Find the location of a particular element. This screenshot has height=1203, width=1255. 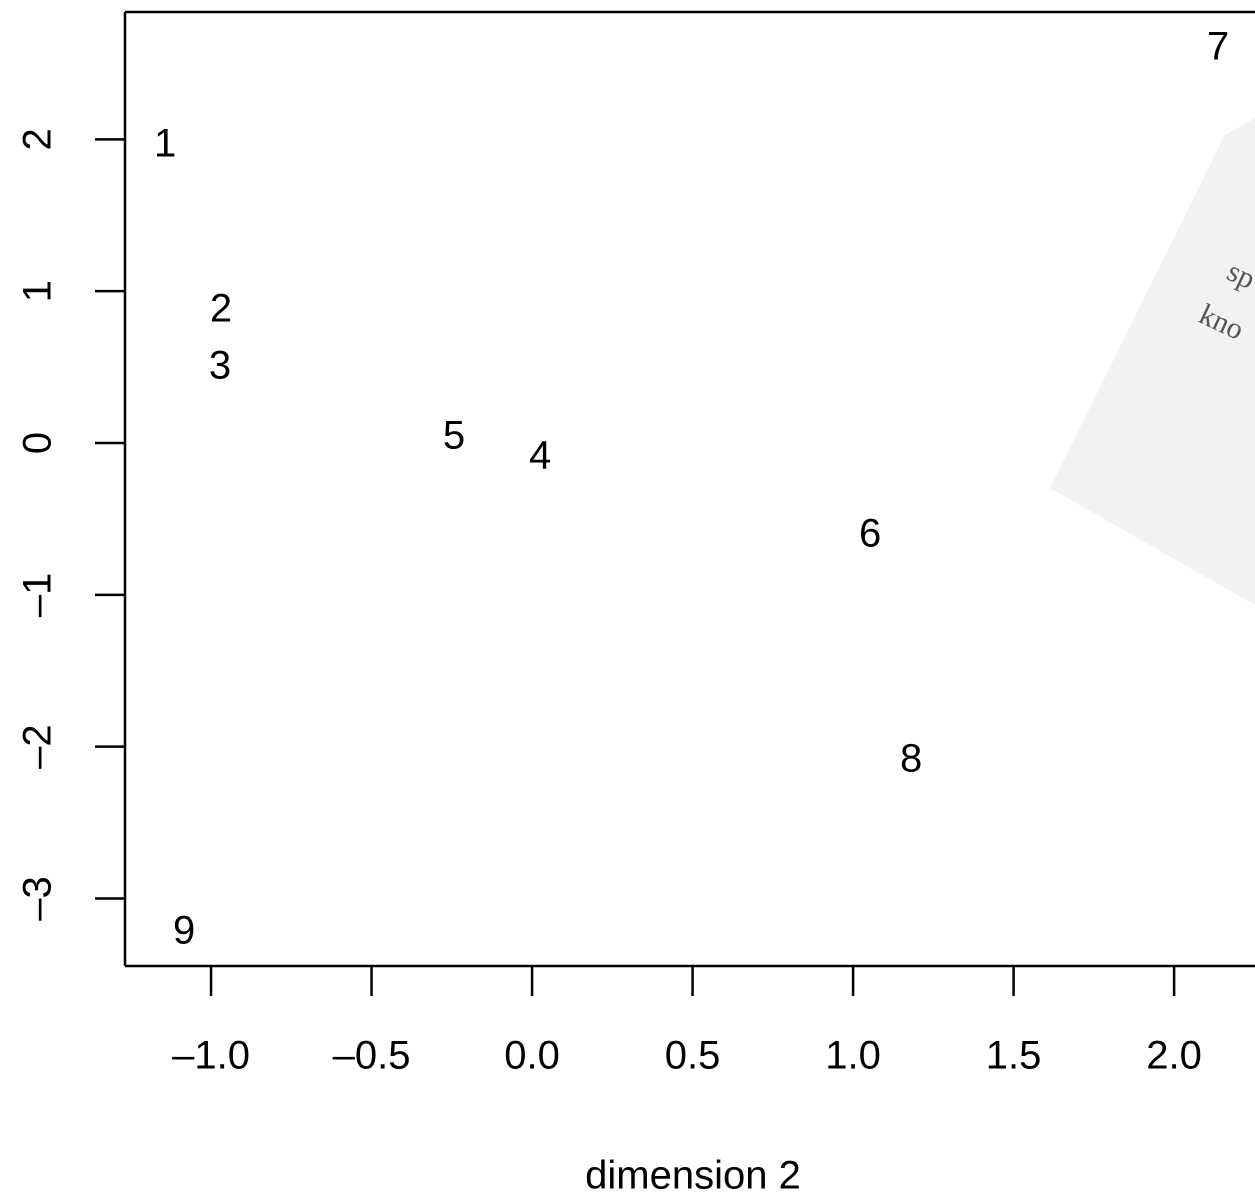

point-label: 7 is located at coordinates (1218, 46).